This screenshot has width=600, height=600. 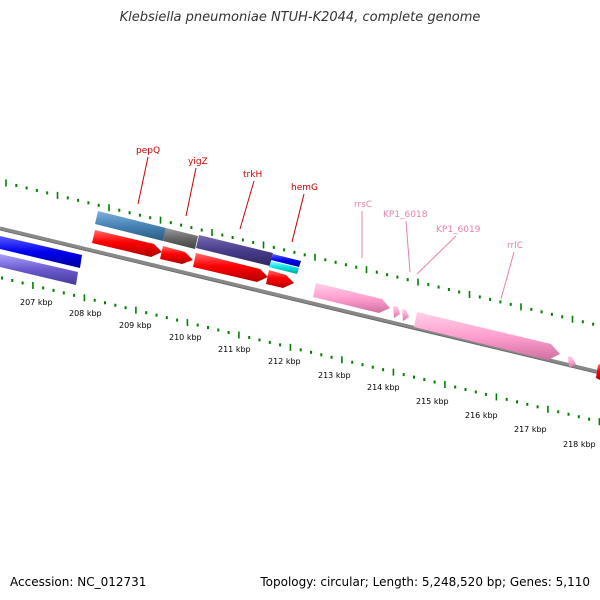 What do you see at coordinates (432, 401) in the screenshot?
I see `tick-label-215: 215 kbp` at bounding box center [432, 401].